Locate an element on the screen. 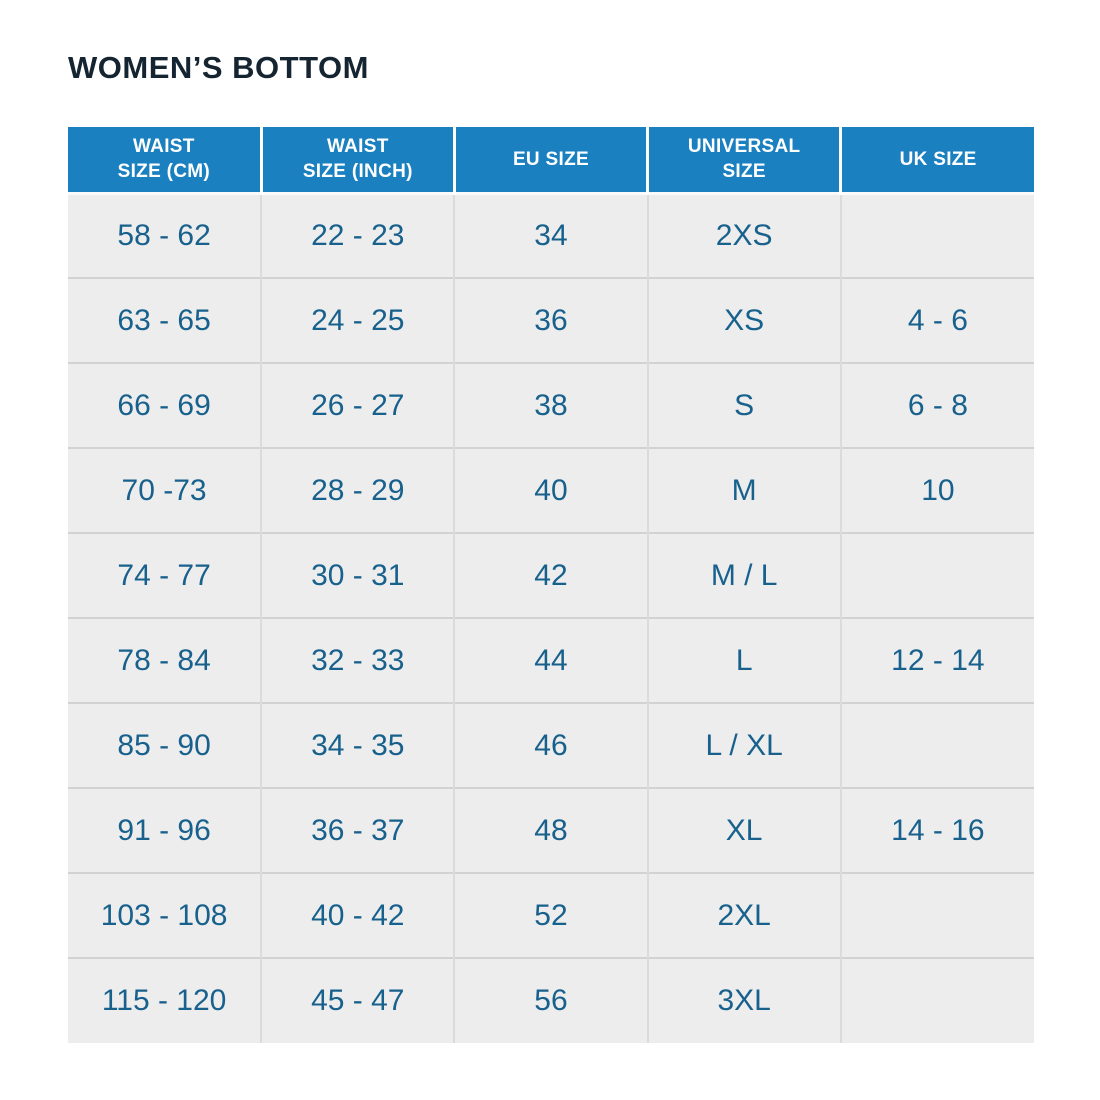  table-cell: 40 is located at coordinates (550, 490).